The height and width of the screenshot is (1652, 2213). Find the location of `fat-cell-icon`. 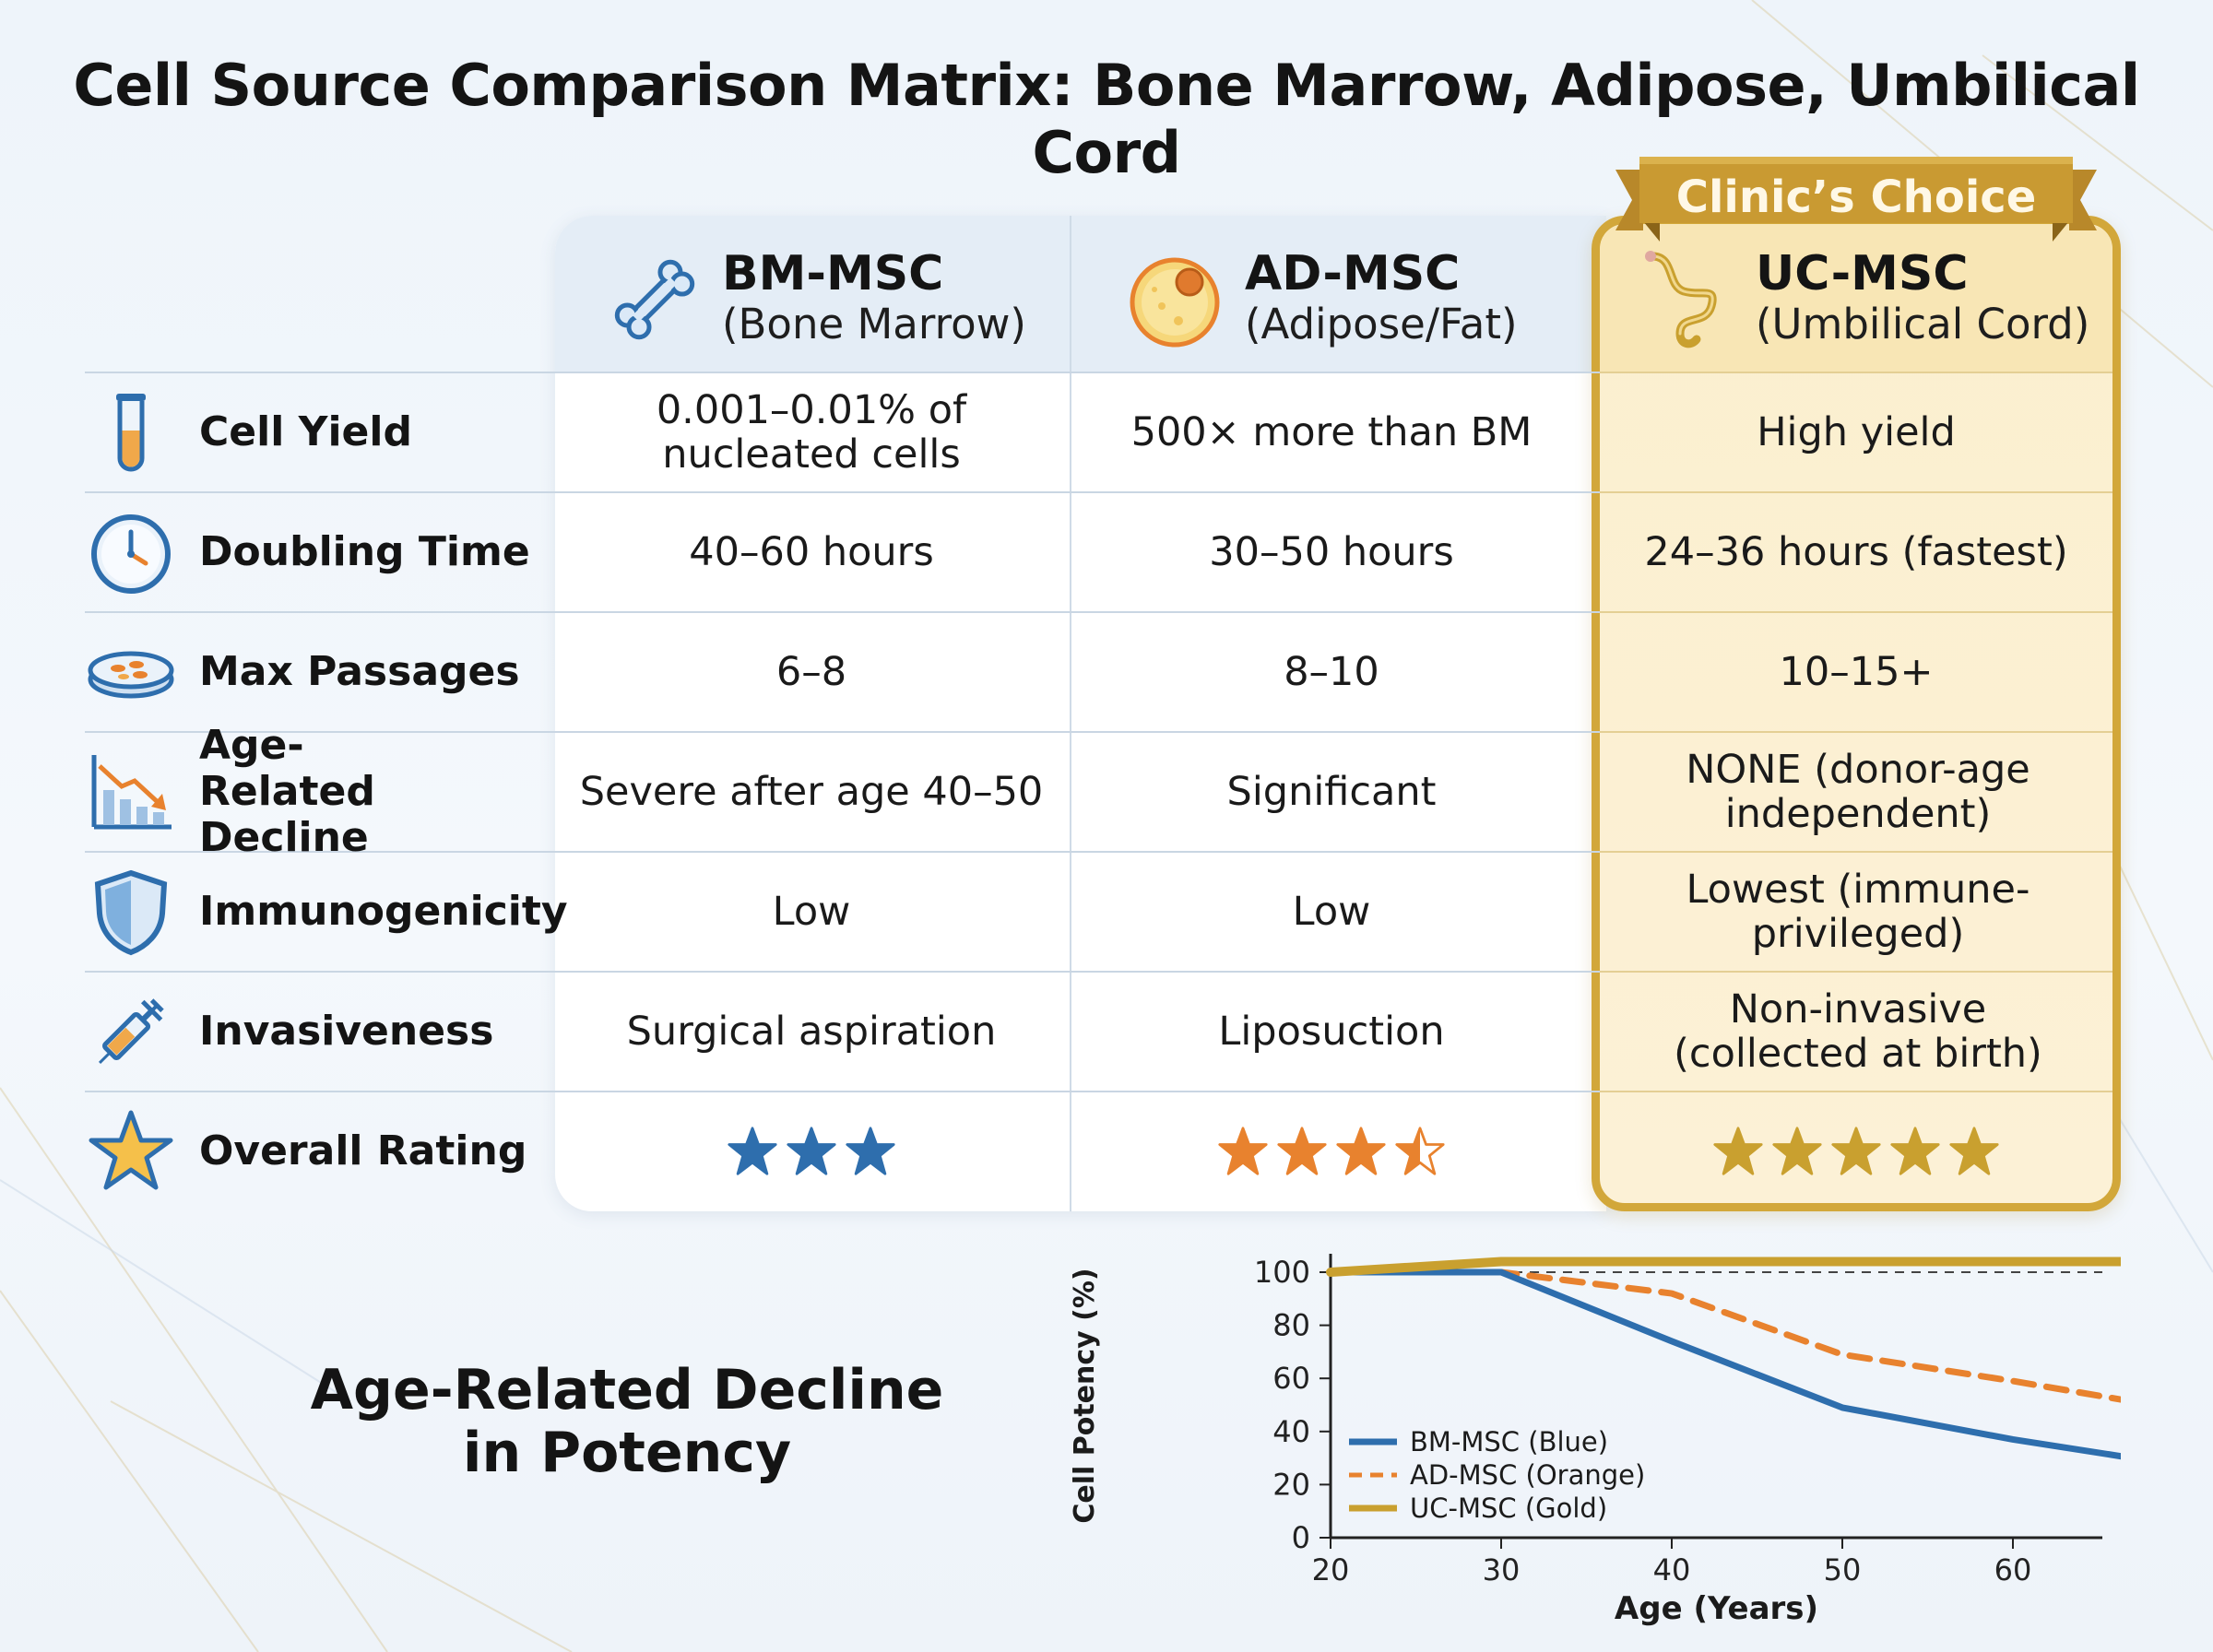

fat-cell-icon is located at coordinates (1175, 302).